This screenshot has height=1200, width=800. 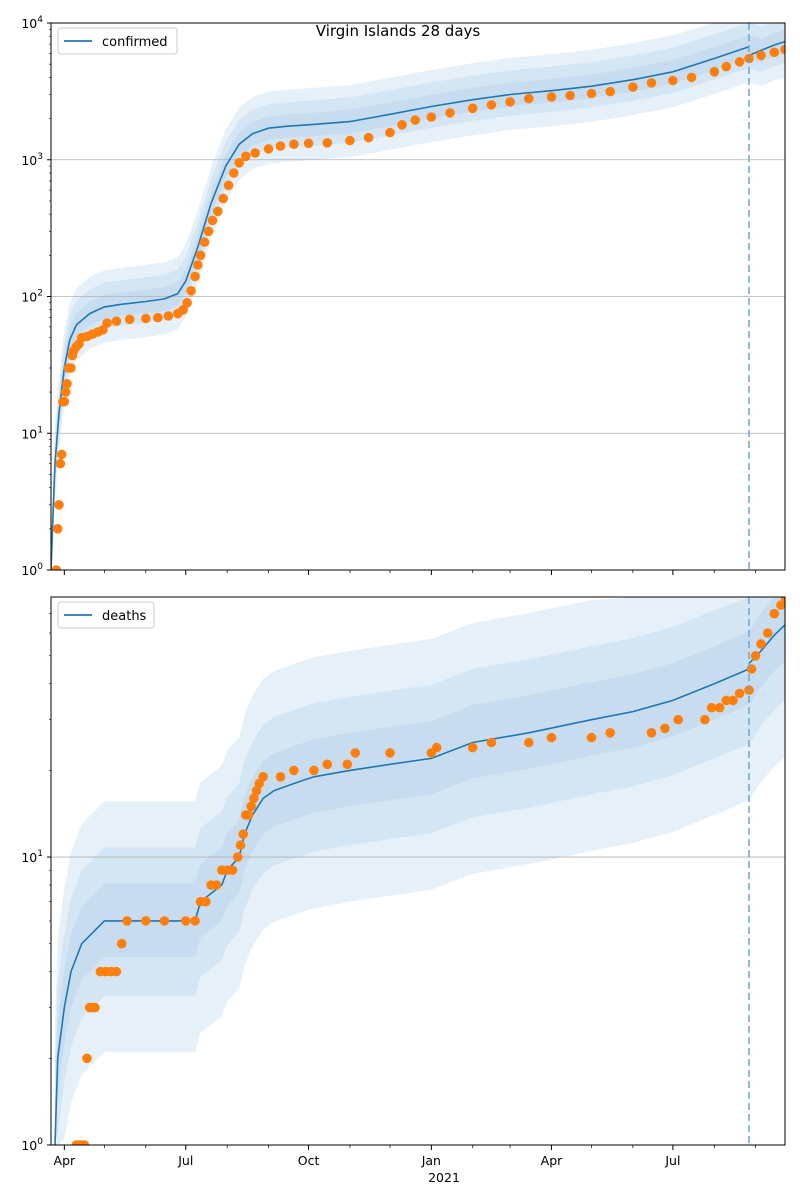 What do you see at coordinates (32, 570) in the screenshot?
I see `y-tick-label: 100` at bounding box center [32, 570].